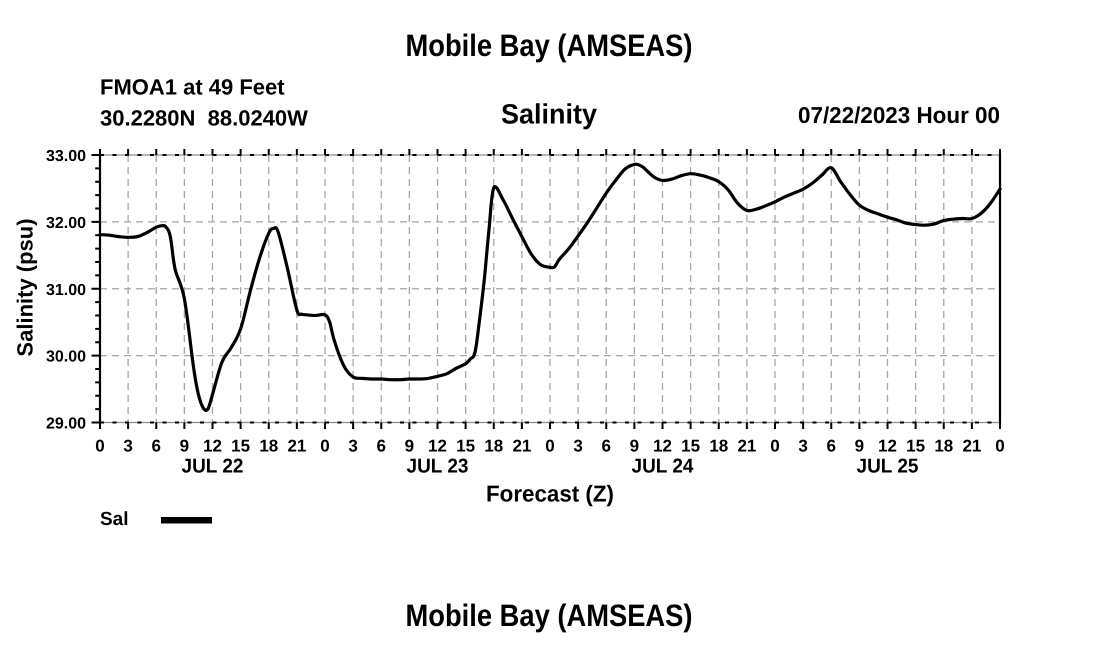  I want to click on svg-text: 29.00, so click(66, 424).